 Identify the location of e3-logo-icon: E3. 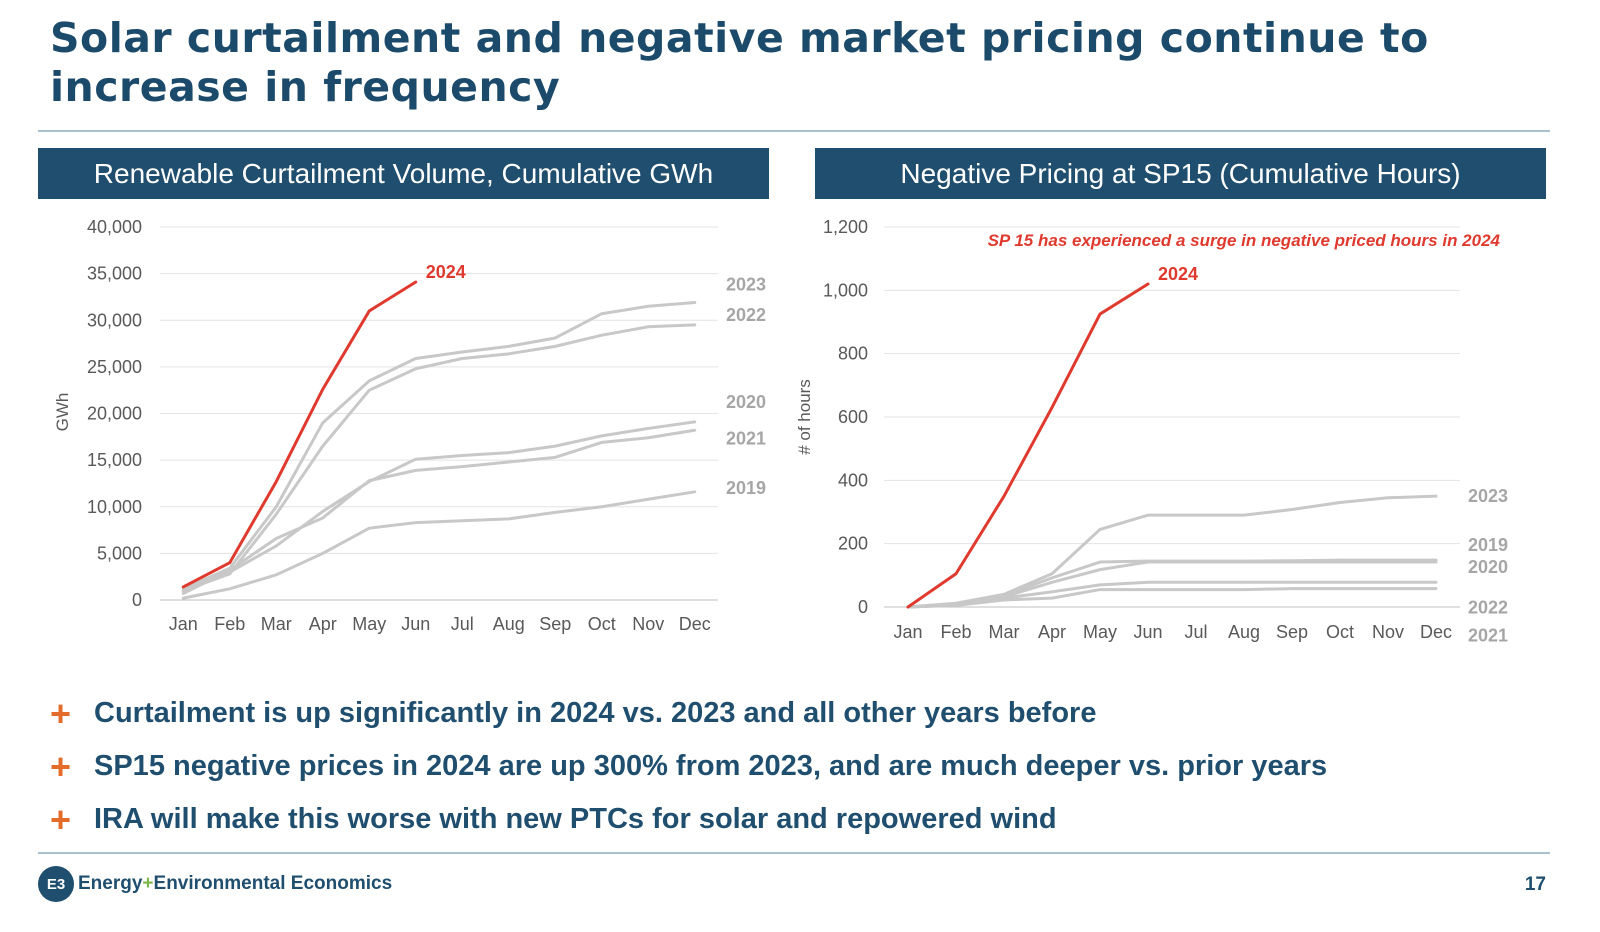
(56, 884).